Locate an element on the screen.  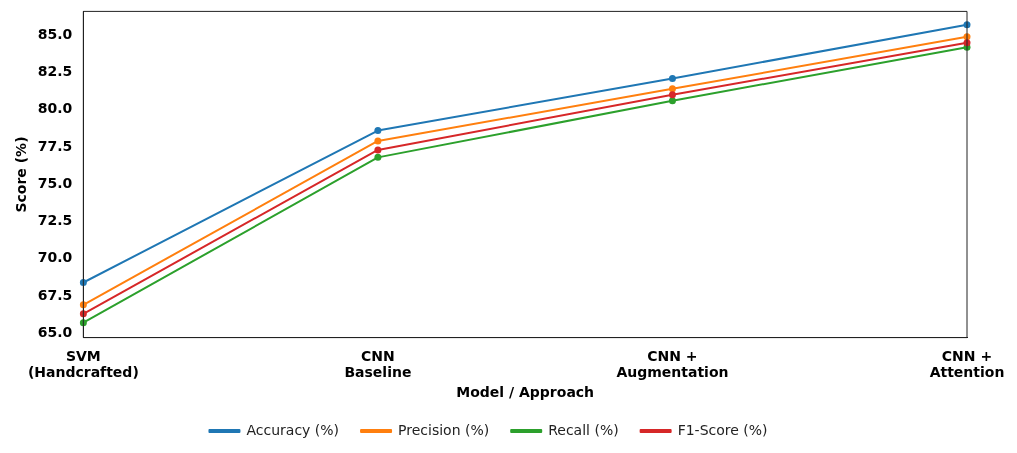
x-tick-label: CNN Baseline is located at coordinates (378, 364).